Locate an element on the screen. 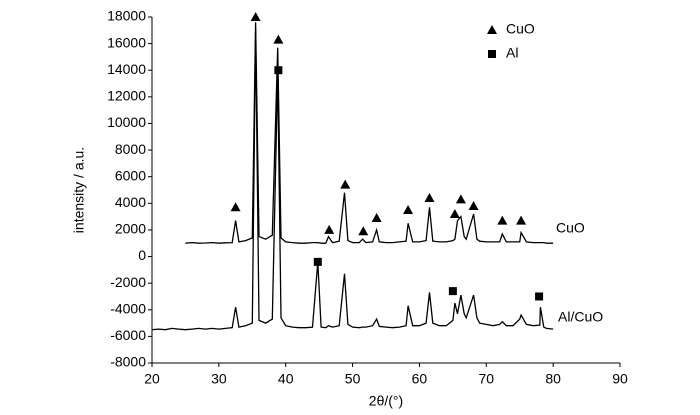 Image resolution: width=700 pixels, height=415 pixels. y-tick-label: 6000 is located at coordinates (130, 175).